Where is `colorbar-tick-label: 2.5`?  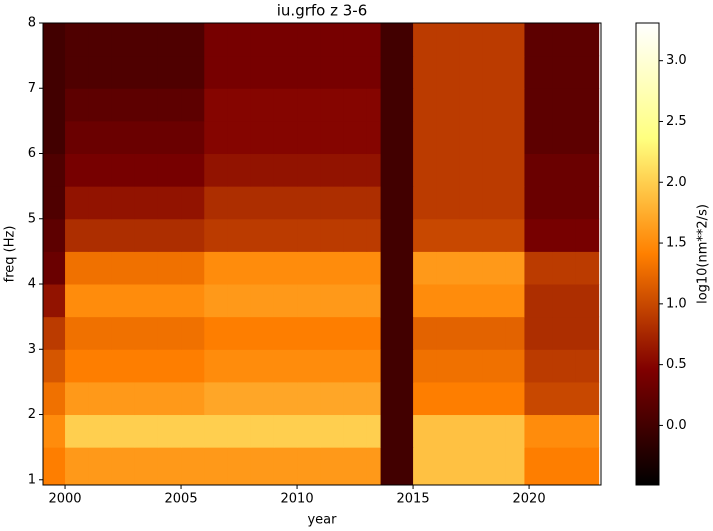 colorbar-tick-label: 2.5 is located at coordinates (676, 121).